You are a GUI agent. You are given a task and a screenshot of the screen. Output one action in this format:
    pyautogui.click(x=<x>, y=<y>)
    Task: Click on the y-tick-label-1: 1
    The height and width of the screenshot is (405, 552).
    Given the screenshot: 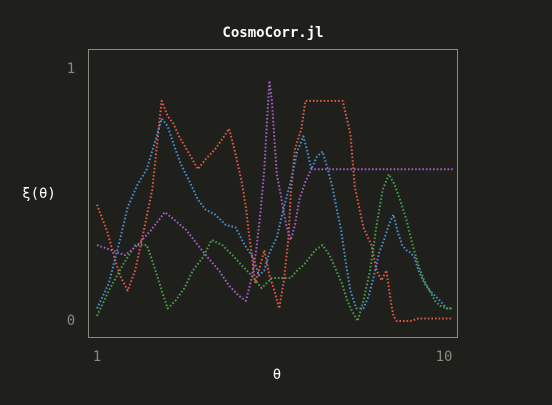 What is the action you would take?
    pyautogui.click(x=71, y=69)
    